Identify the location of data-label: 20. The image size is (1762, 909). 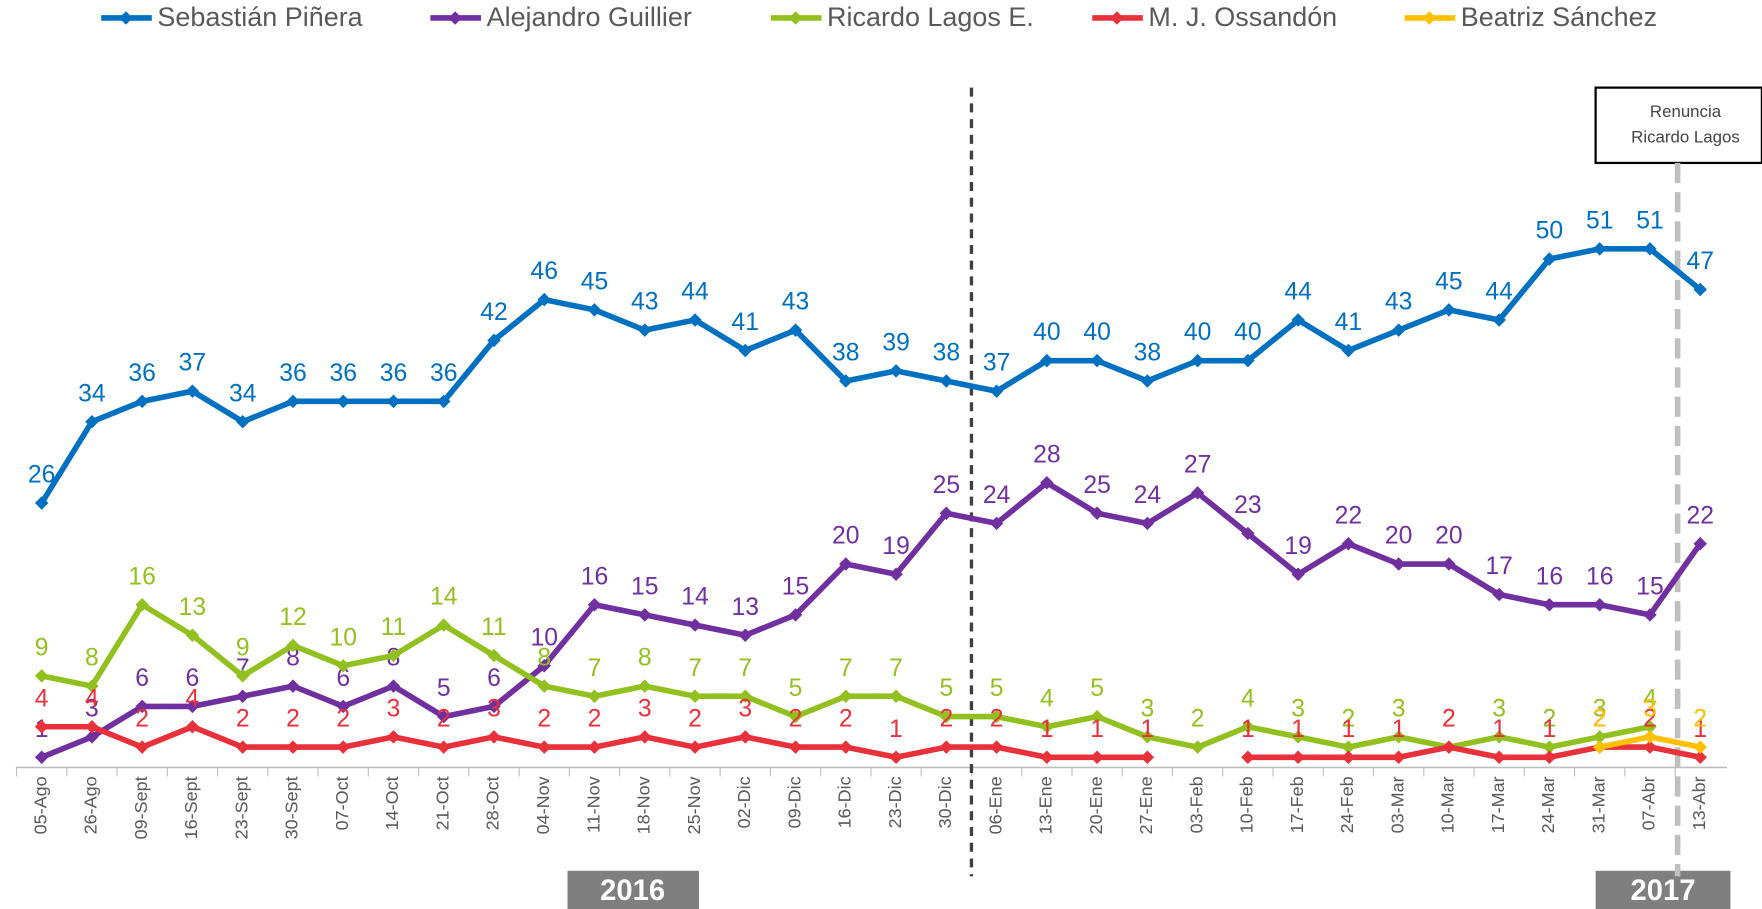
(845, 536).